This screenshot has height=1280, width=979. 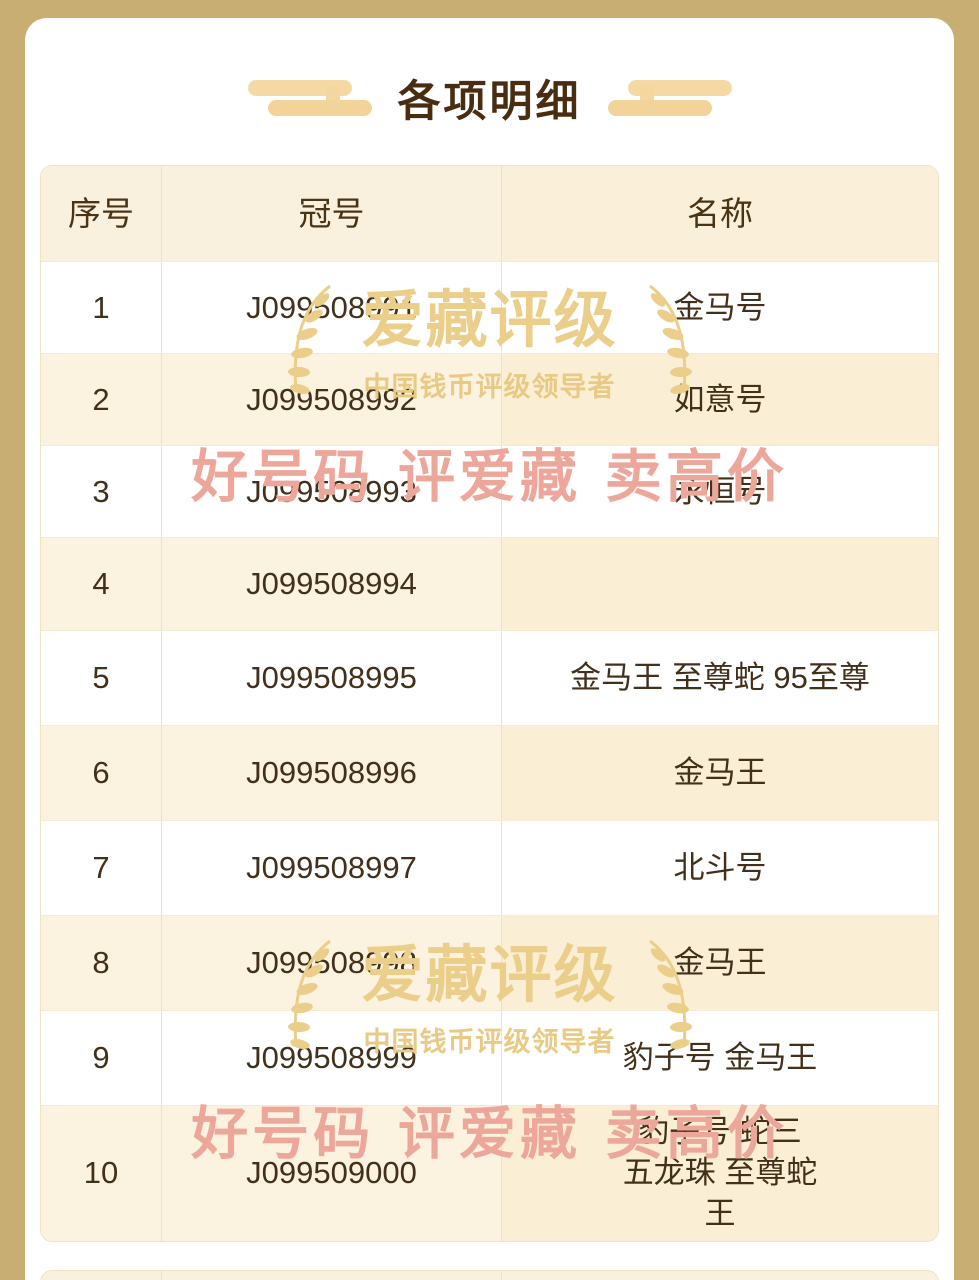 What do you see at coordinates (331, 214) in the screenshot?
I see `column-header-code: 冠号` at bounding box center [331, 214].